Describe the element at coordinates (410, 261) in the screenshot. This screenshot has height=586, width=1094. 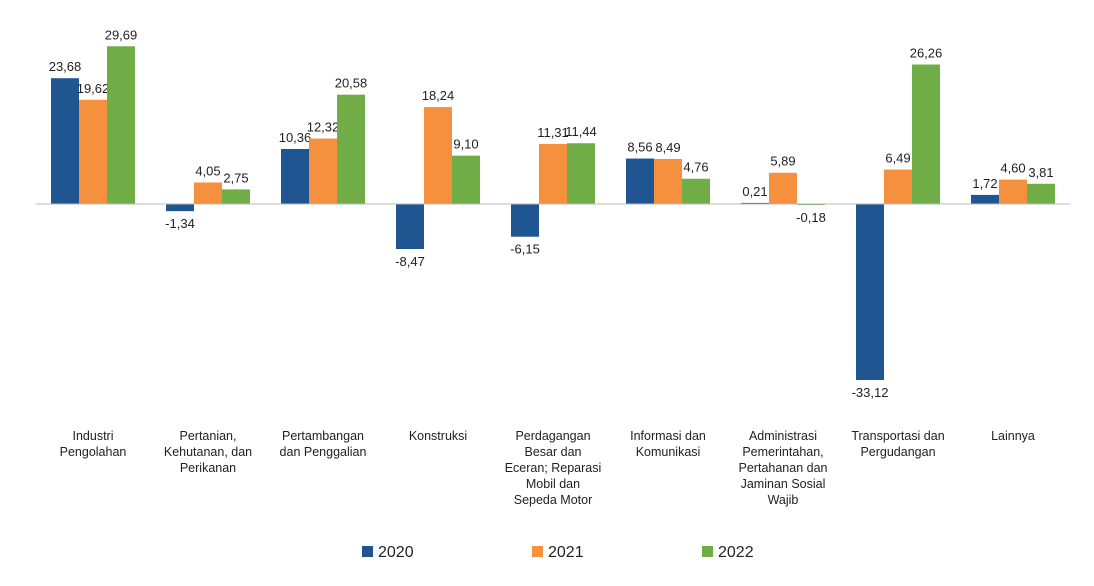
I see `data-label: -8,47` at that location.